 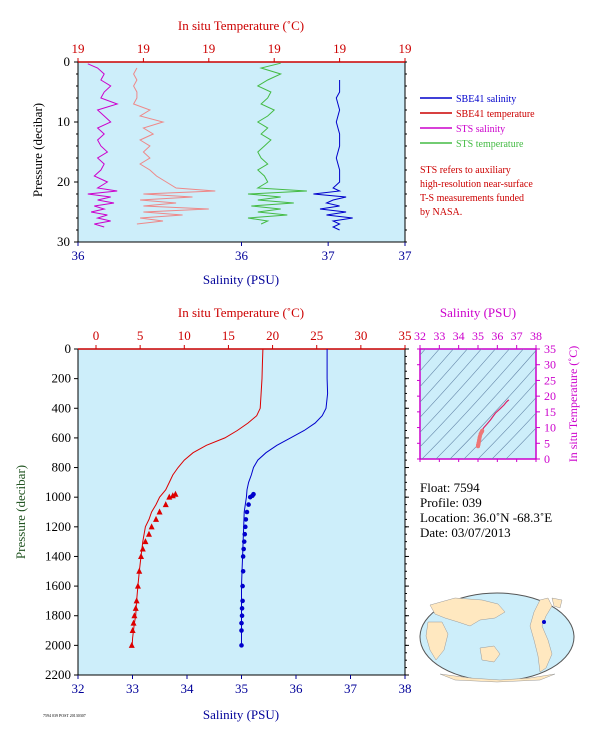 What do you see at coordinates (140, 335) in the screenshot?
I see `main-temp-tick-label: 5` at bounding box center [140, 335].